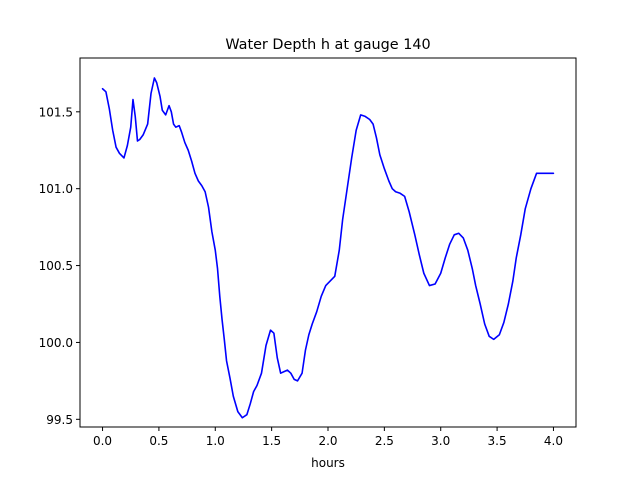 The image size is (640, 480). What do you see at coordinates (497, 441) in the screenshot?
I see `x-tick-label: 3.5` at bounding box center [497, 441].